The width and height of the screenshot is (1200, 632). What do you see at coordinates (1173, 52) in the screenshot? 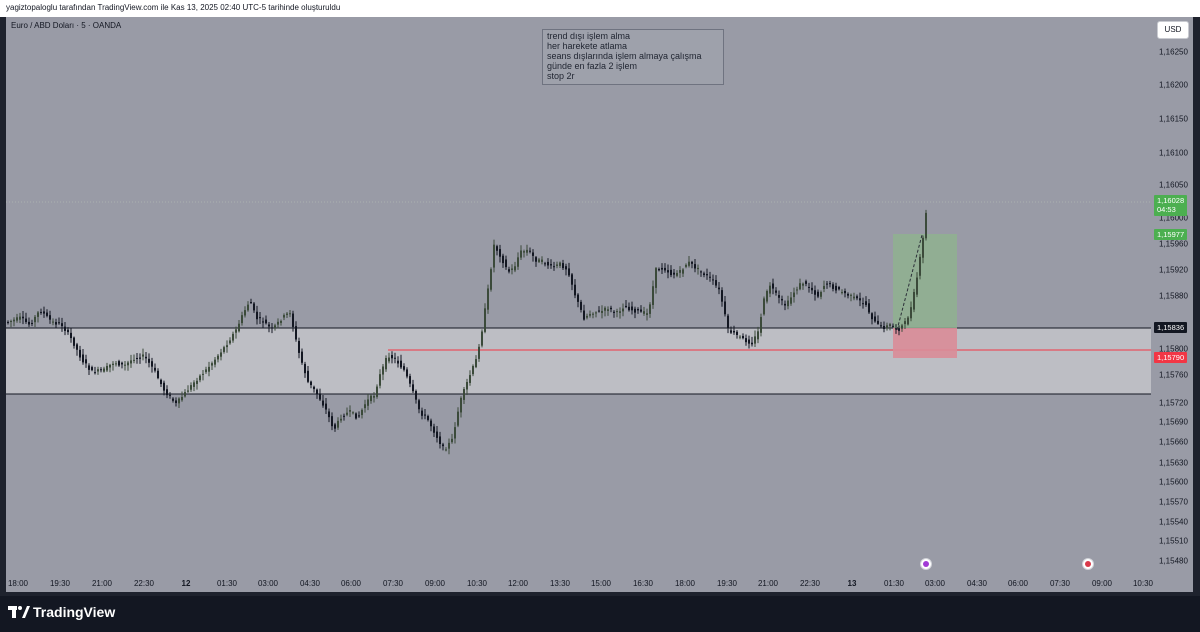
I see `price-tick: 1,16250` at bounding box center [1173, 52].